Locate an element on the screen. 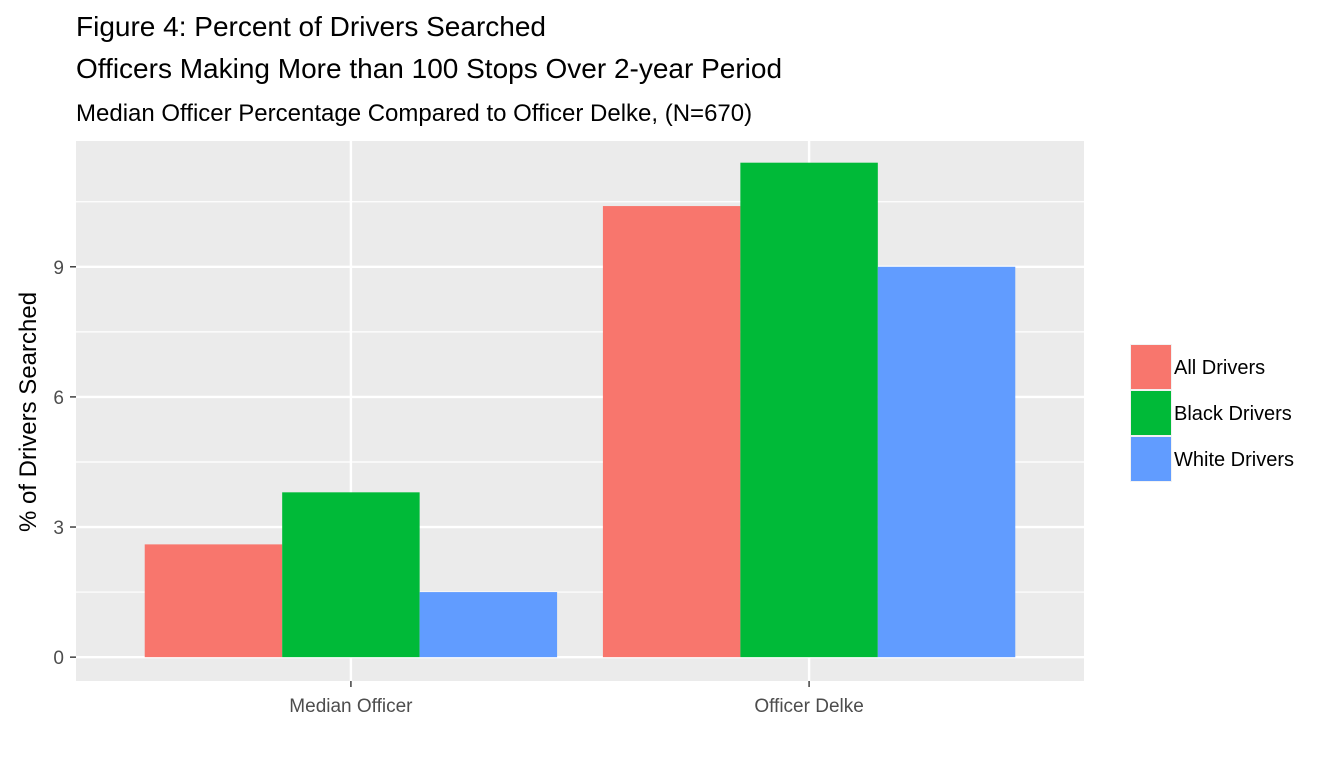 The image size is (1344, 768). x-tick-label: Officer Delke is located at coordinates (808, 706).